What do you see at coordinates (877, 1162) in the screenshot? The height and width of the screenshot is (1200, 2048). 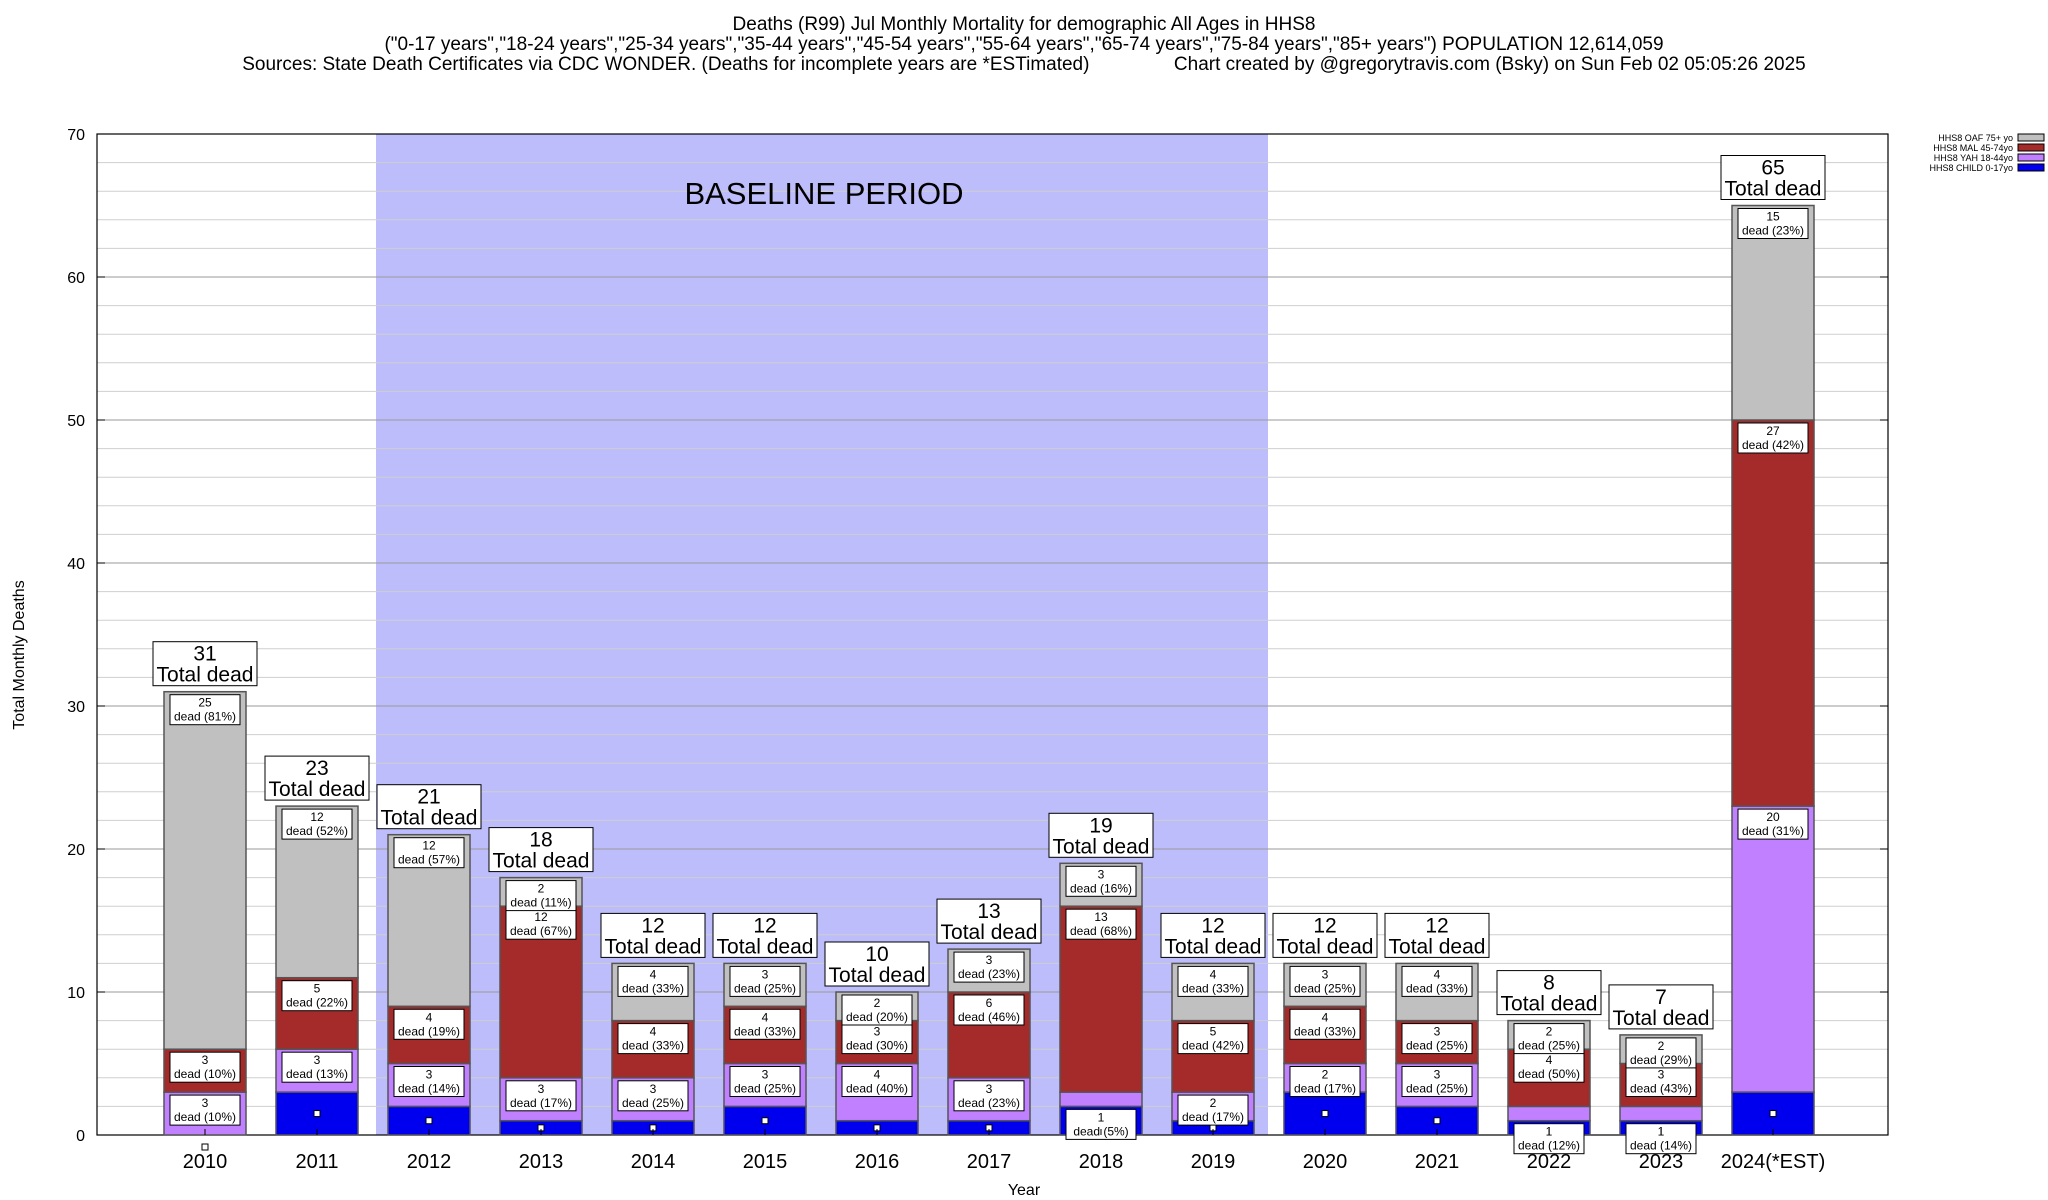 I see `x-tick-label: 2016` at bounding box center [877, 1162].